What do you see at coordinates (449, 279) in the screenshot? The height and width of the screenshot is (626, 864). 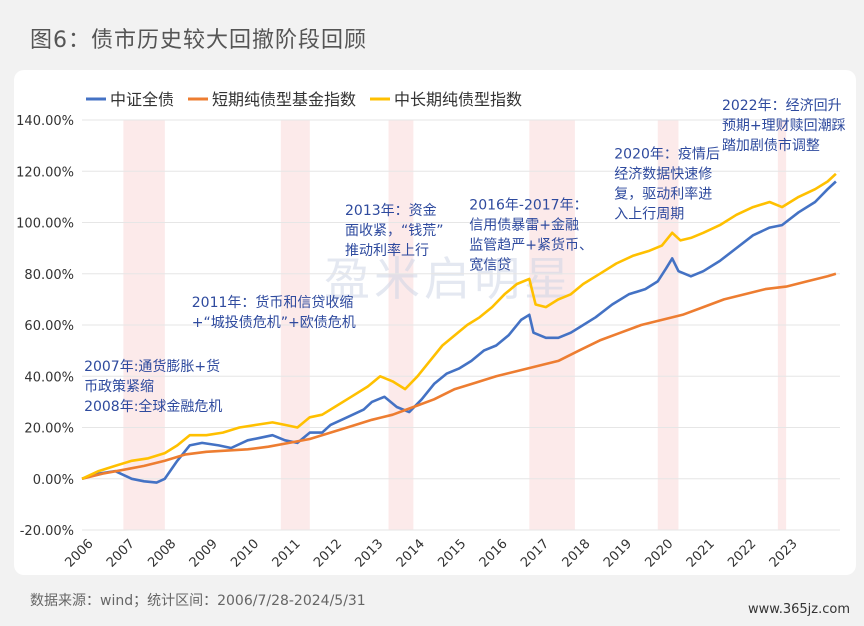 I see `watermark: 盈米启明星` at bounding box center [449, 279].